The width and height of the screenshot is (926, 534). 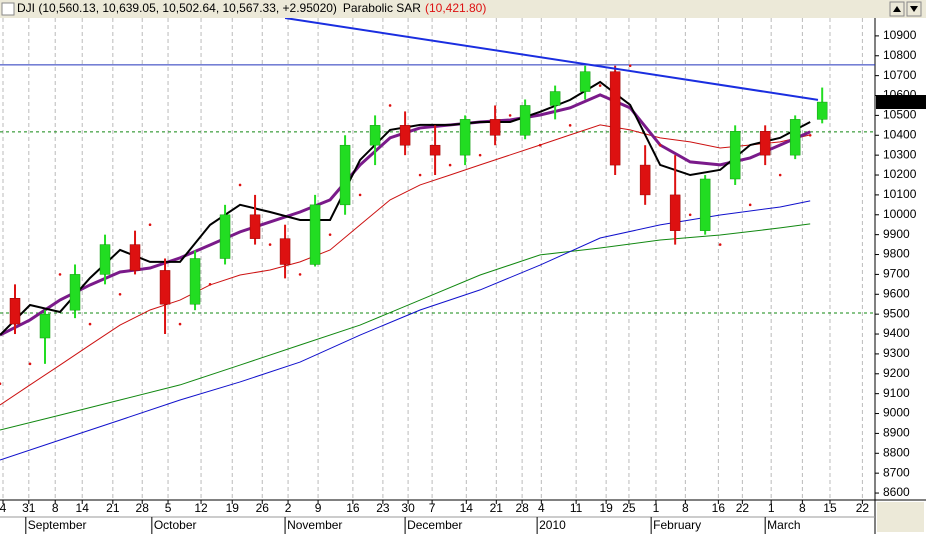 What do you see at coordinates (900, 194) in the screenshot?
I see `y-tick-label: 10100` at bounding box center [900, 194].